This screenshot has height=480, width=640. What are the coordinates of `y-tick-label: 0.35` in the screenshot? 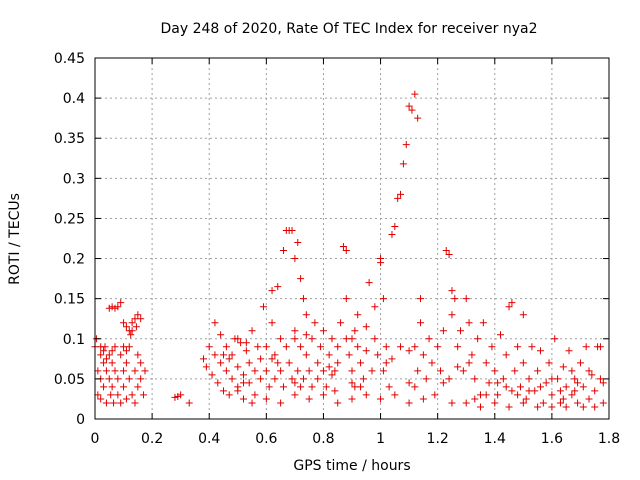 It's located at (69, 139).